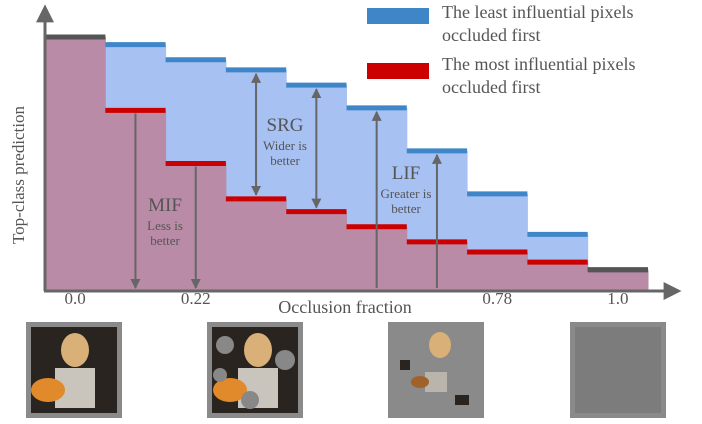  What do you see at coordinates (344, 307) in the screenshot?
I see `x-axis-label: Occlusion fraction` at bounding box center [344, 307].